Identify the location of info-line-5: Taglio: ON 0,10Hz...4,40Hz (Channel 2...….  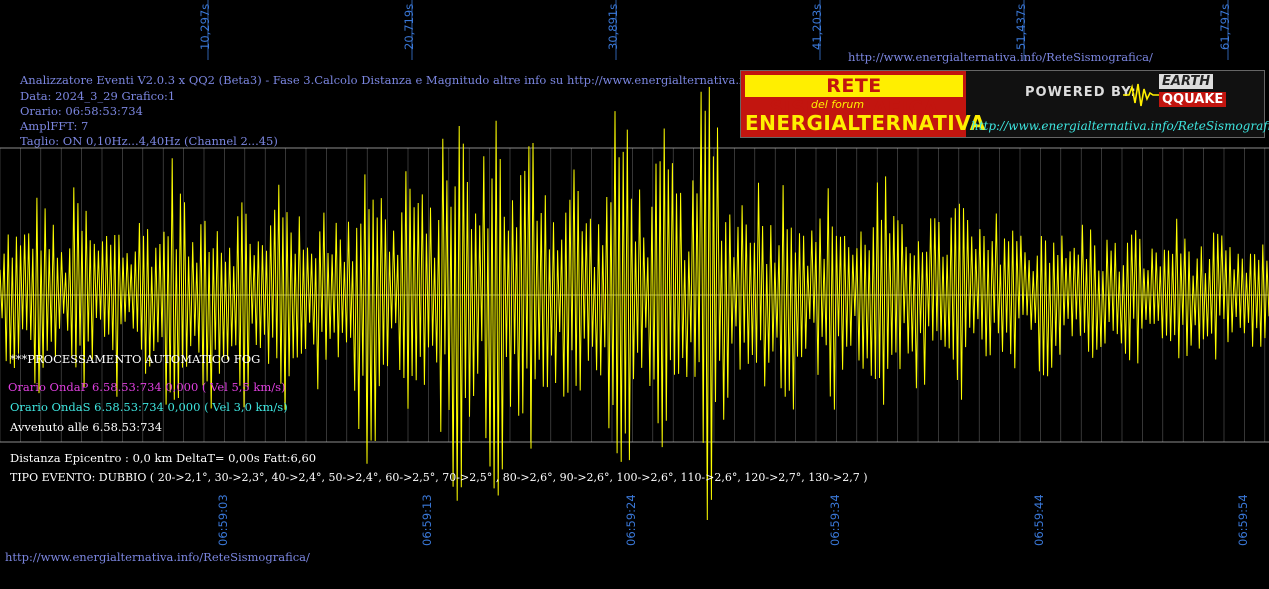
(149, 141).